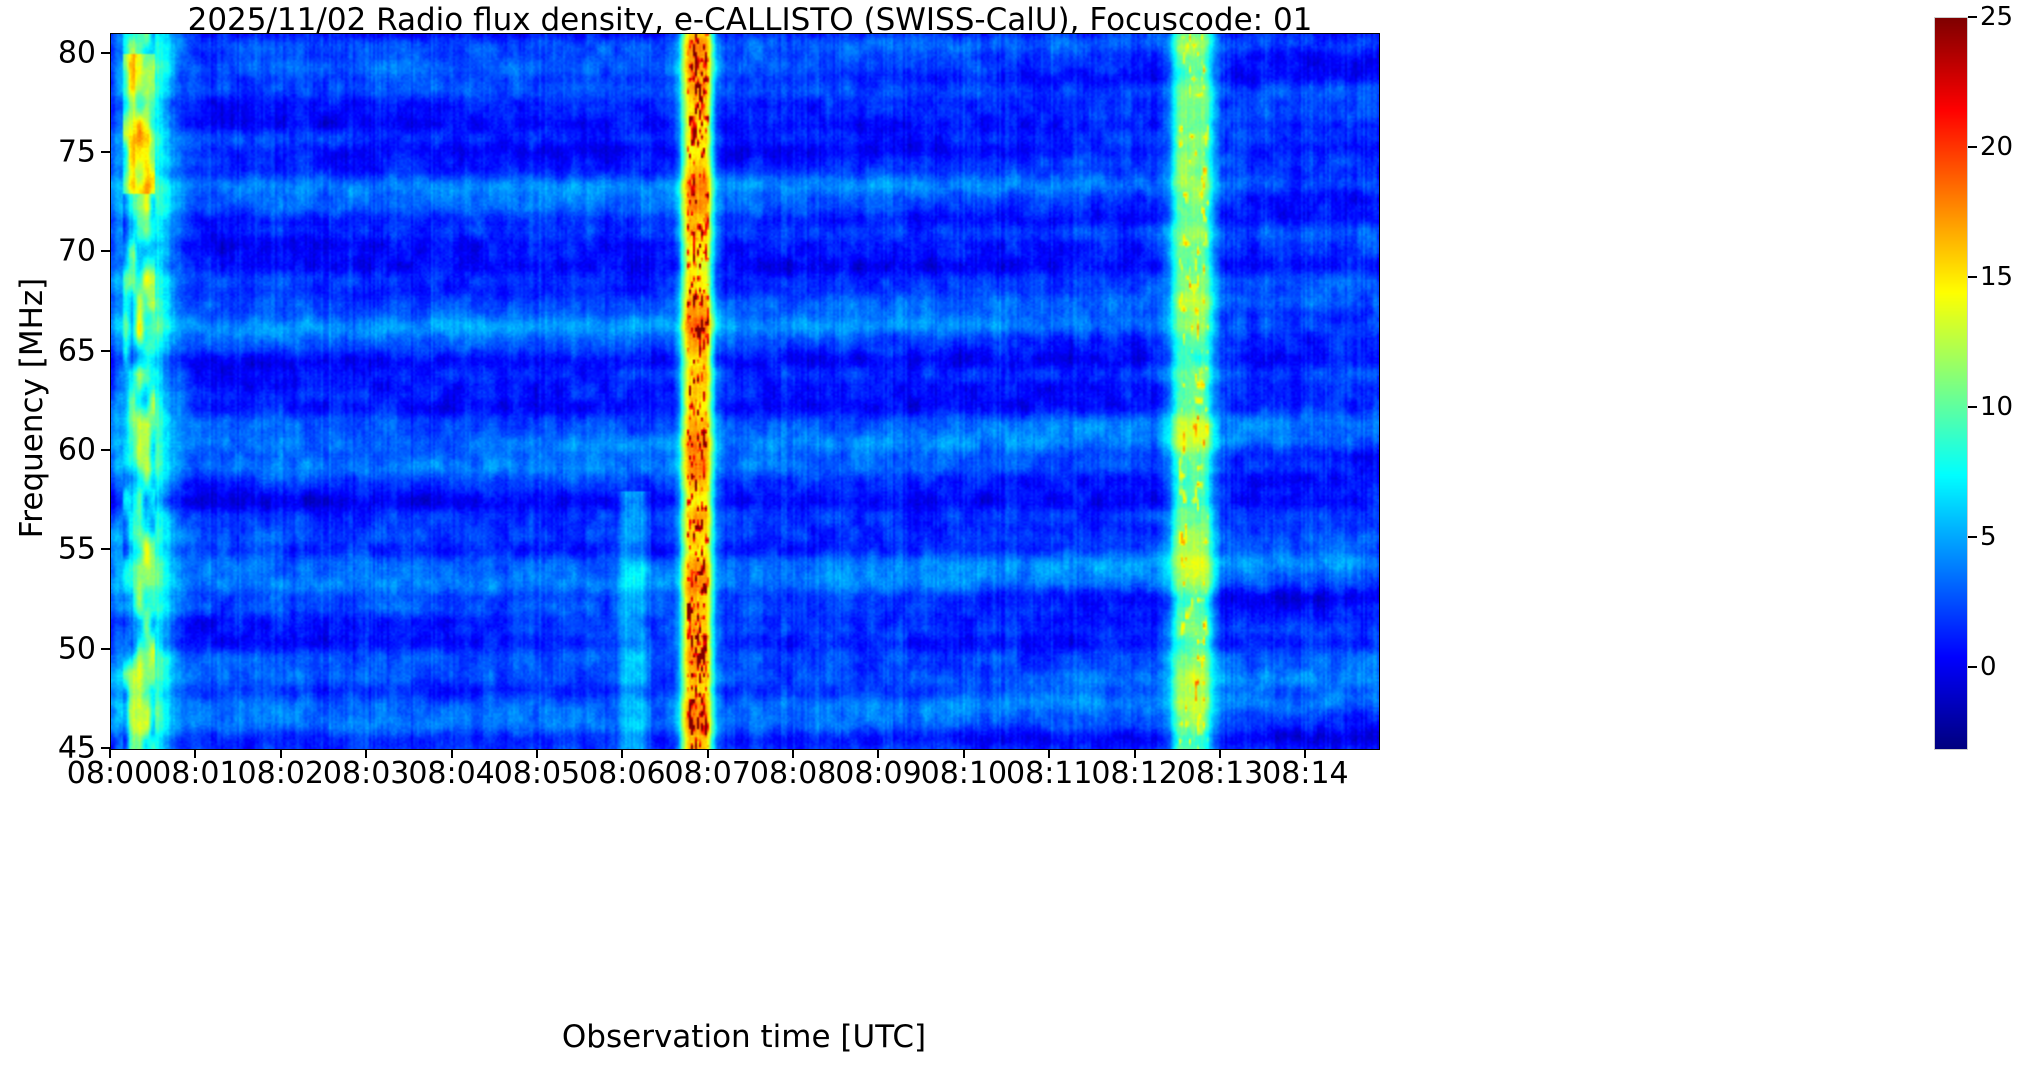  I want to click on colorbar-gradient, so click(1951, 383).